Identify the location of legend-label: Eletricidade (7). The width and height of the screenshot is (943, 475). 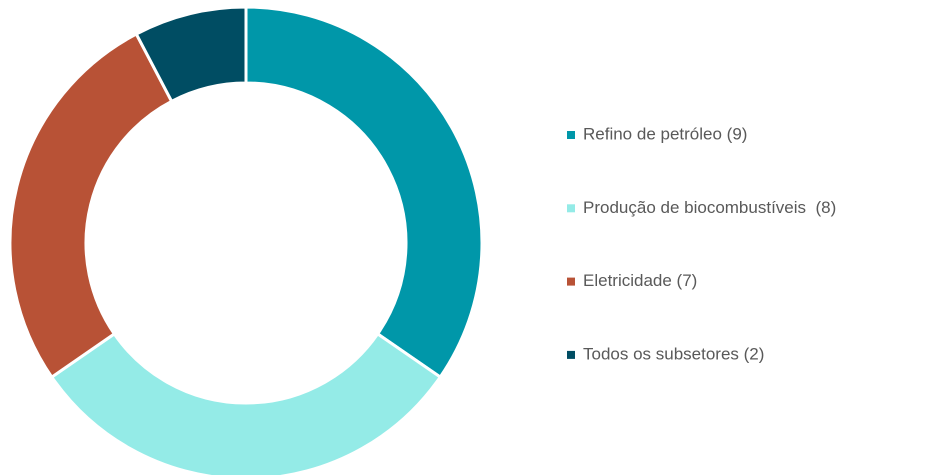
(640, 280).